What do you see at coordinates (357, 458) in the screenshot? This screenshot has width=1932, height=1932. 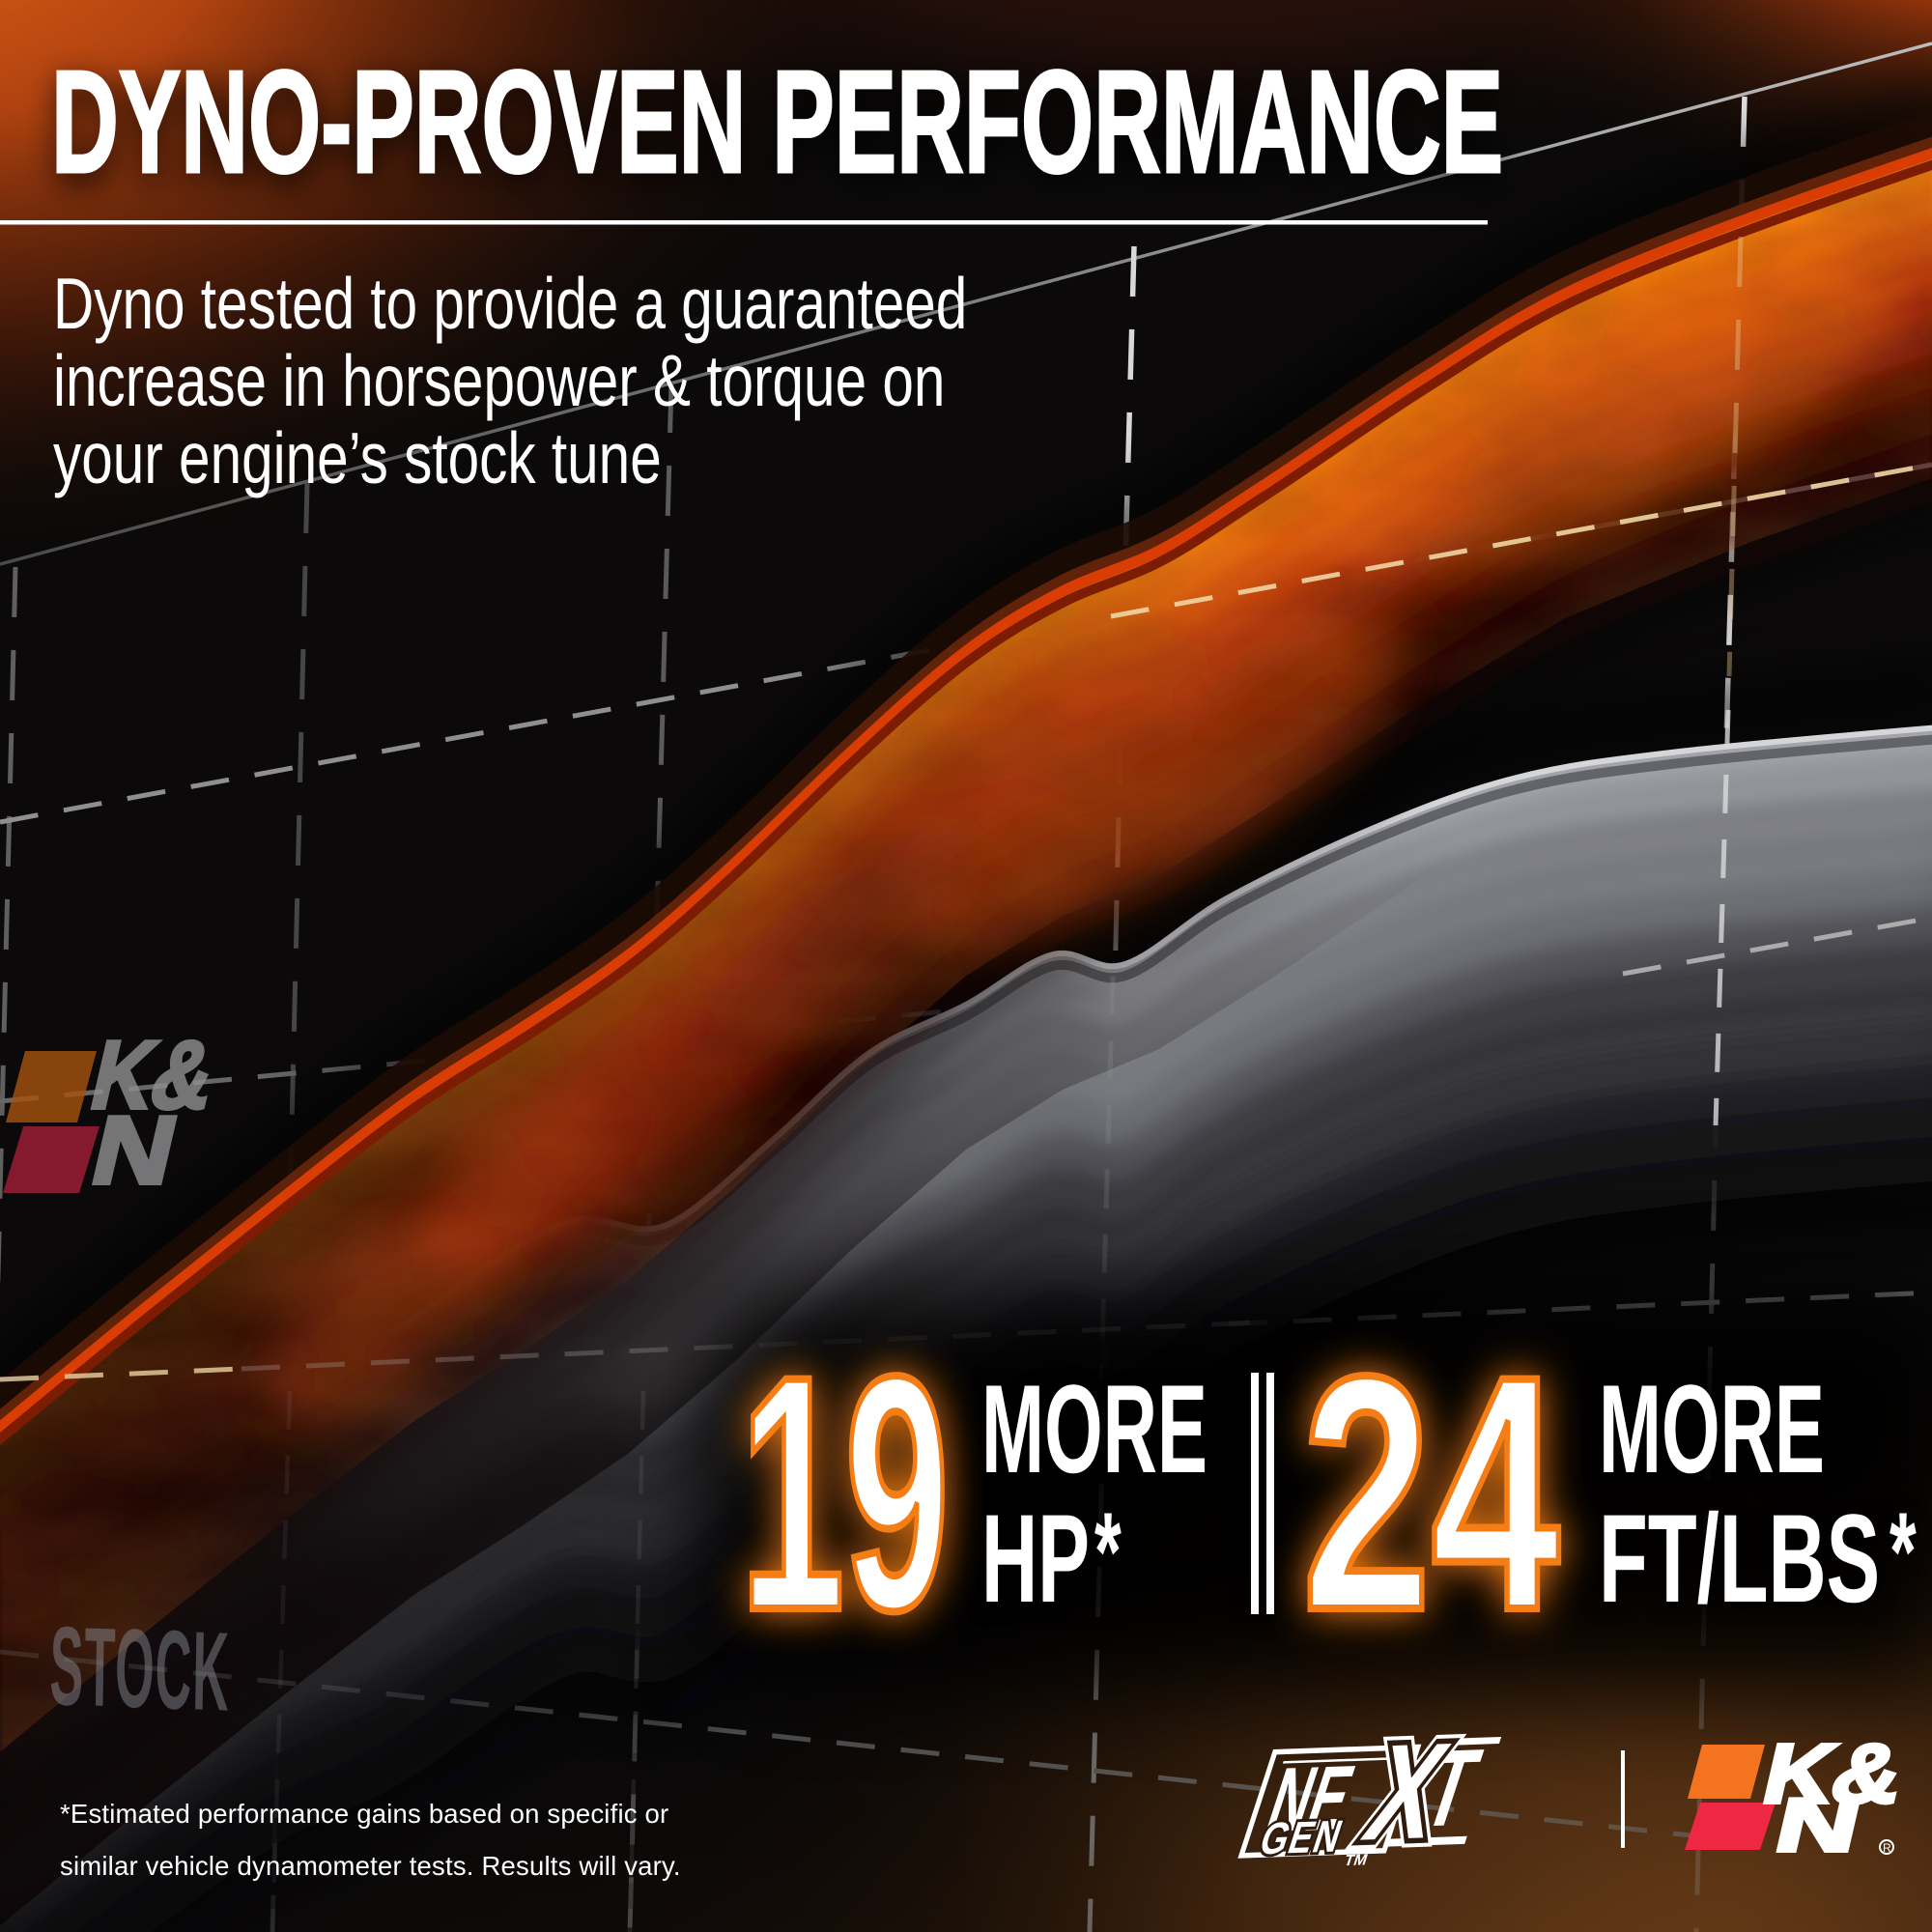 I see `svg-text: your engine’s stock tune` at bounding box center [357, 458].